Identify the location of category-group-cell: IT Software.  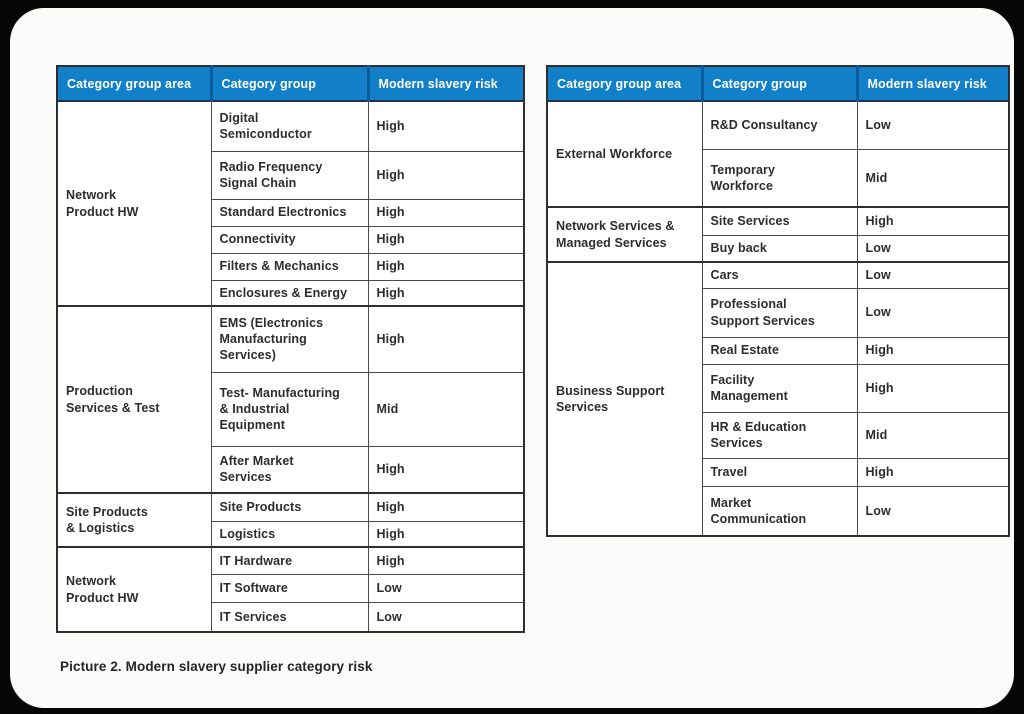
(289, 588).